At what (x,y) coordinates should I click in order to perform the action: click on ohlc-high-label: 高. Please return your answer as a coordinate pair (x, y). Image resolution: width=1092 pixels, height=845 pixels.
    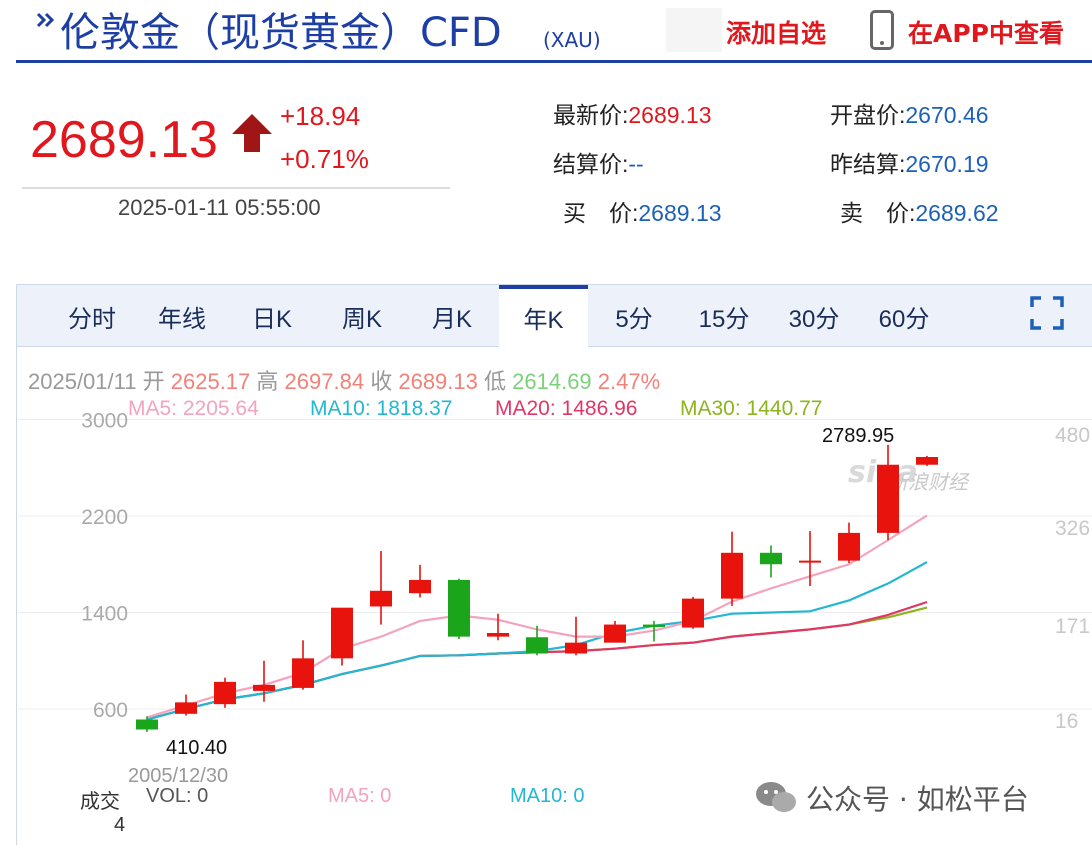
    Looking at the image, I should click on (267, 381).